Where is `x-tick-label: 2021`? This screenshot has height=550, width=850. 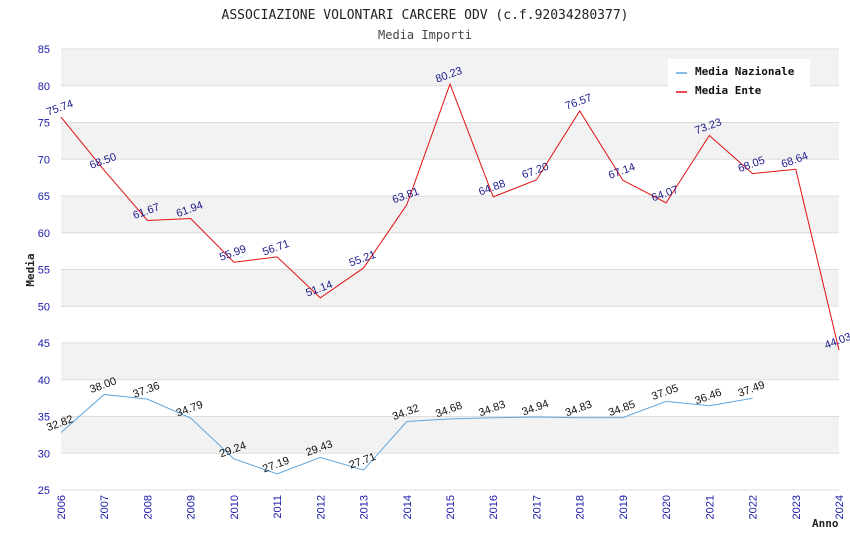
x-tick-label: 2021 is located at coordinates (710, 507).